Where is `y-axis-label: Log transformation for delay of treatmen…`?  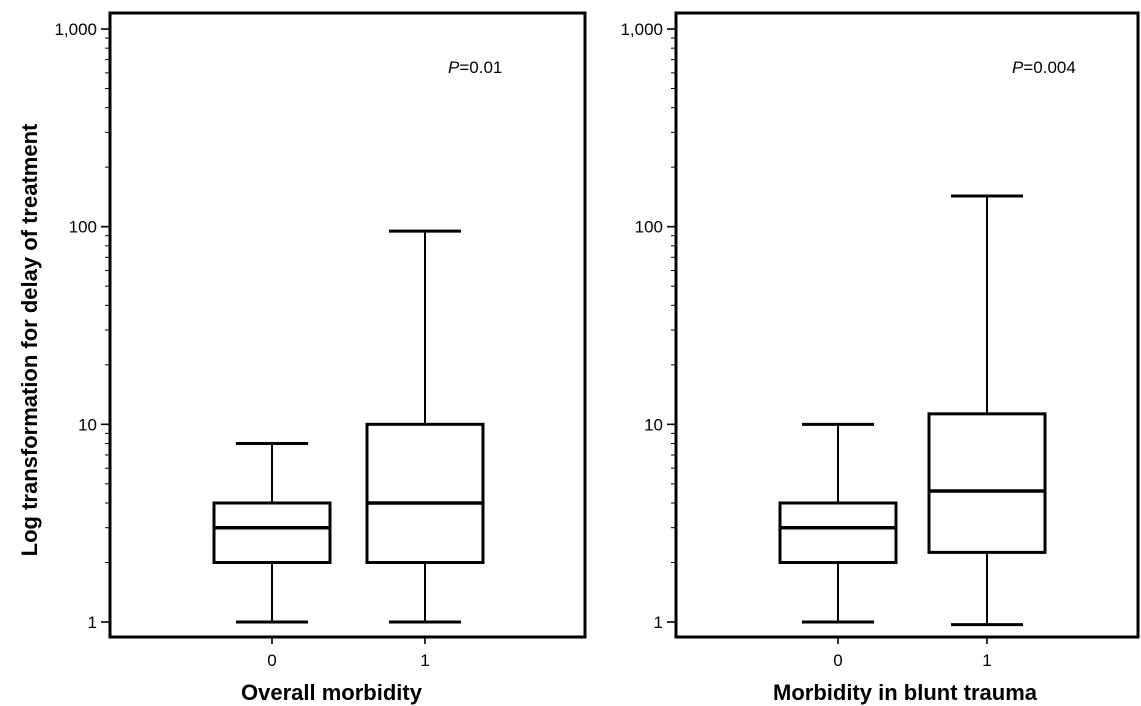
y-axis-label: Log transformation for delay of treatmen… is located at coordinates (29, 339).